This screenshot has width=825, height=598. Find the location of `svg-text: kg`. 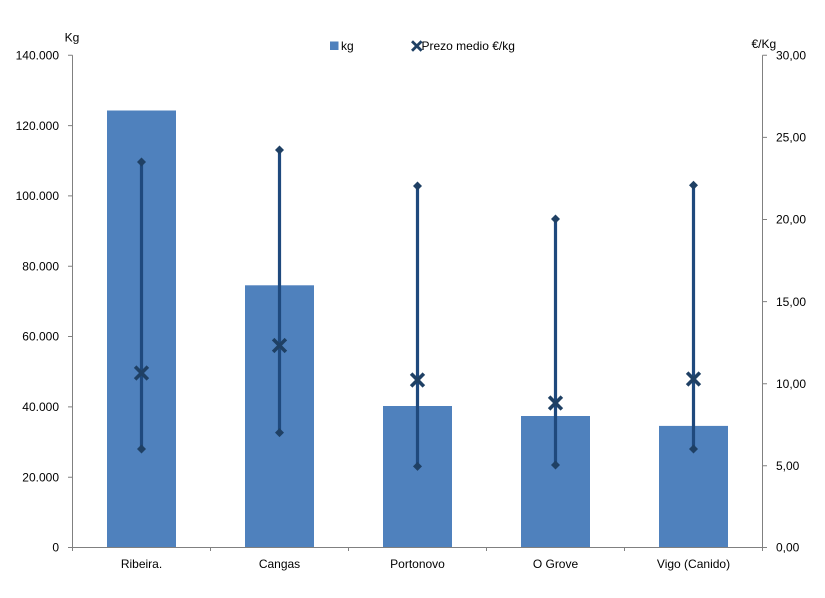

svg-text: kg is located at coordinates (347, 46).